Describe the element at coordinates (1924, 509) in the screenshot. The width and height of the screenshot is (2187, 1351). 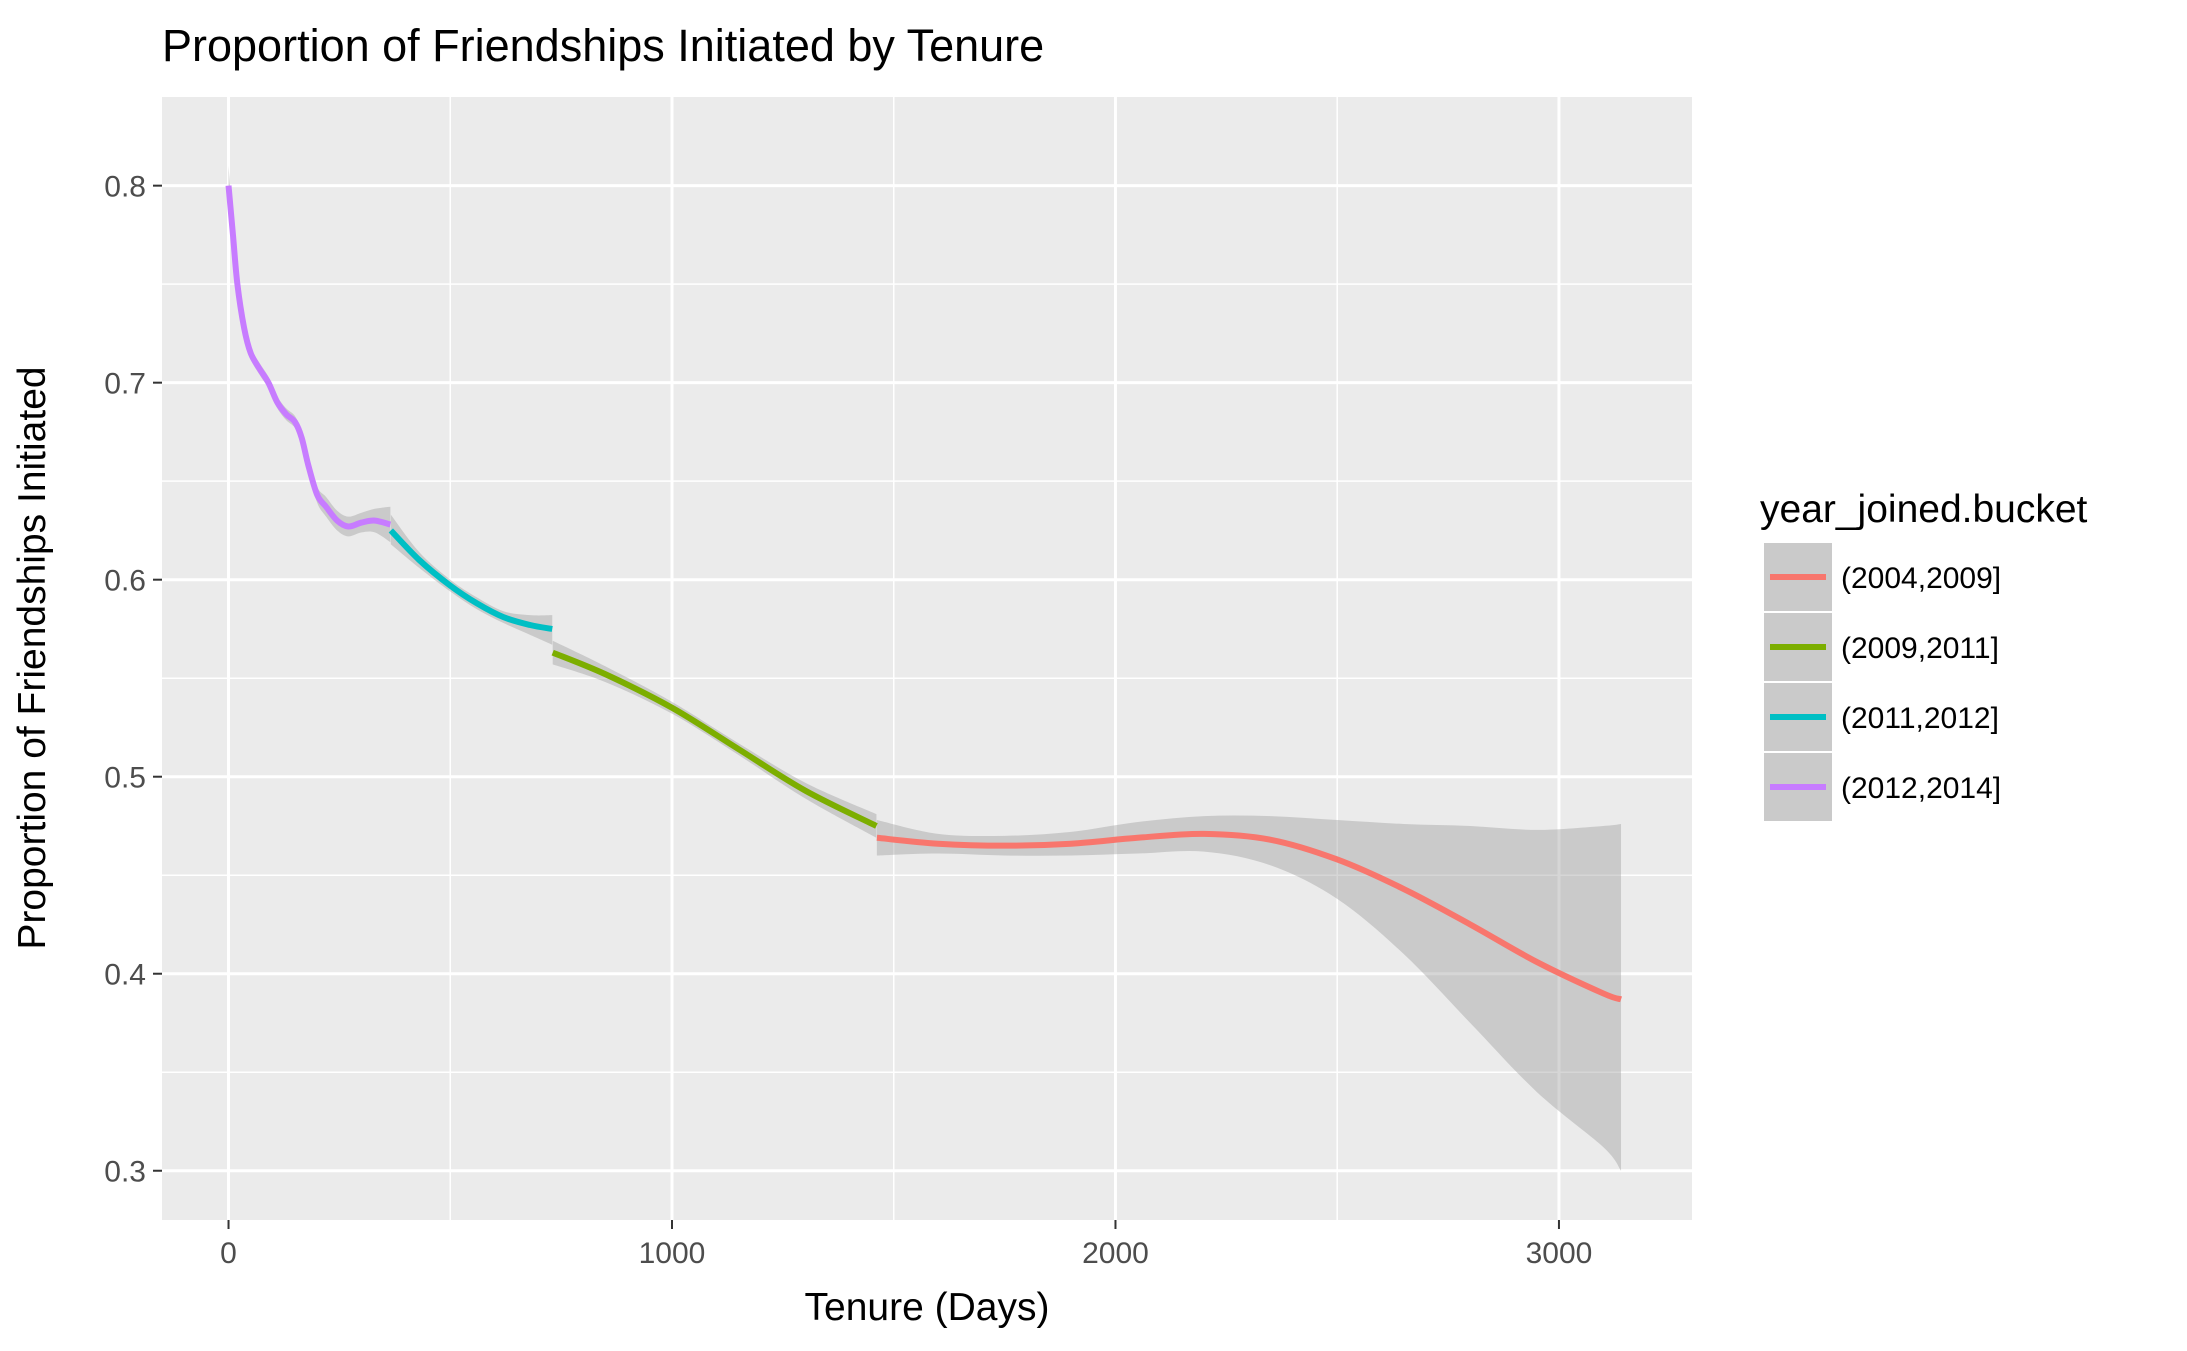
I see `legend-title: year_joined.bucket` at that location.